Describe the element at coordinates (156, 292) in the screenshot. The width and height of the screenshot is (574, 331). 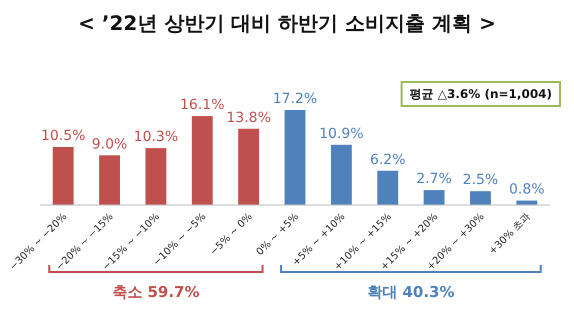
I see `text: 축소 59.7%` at that location.